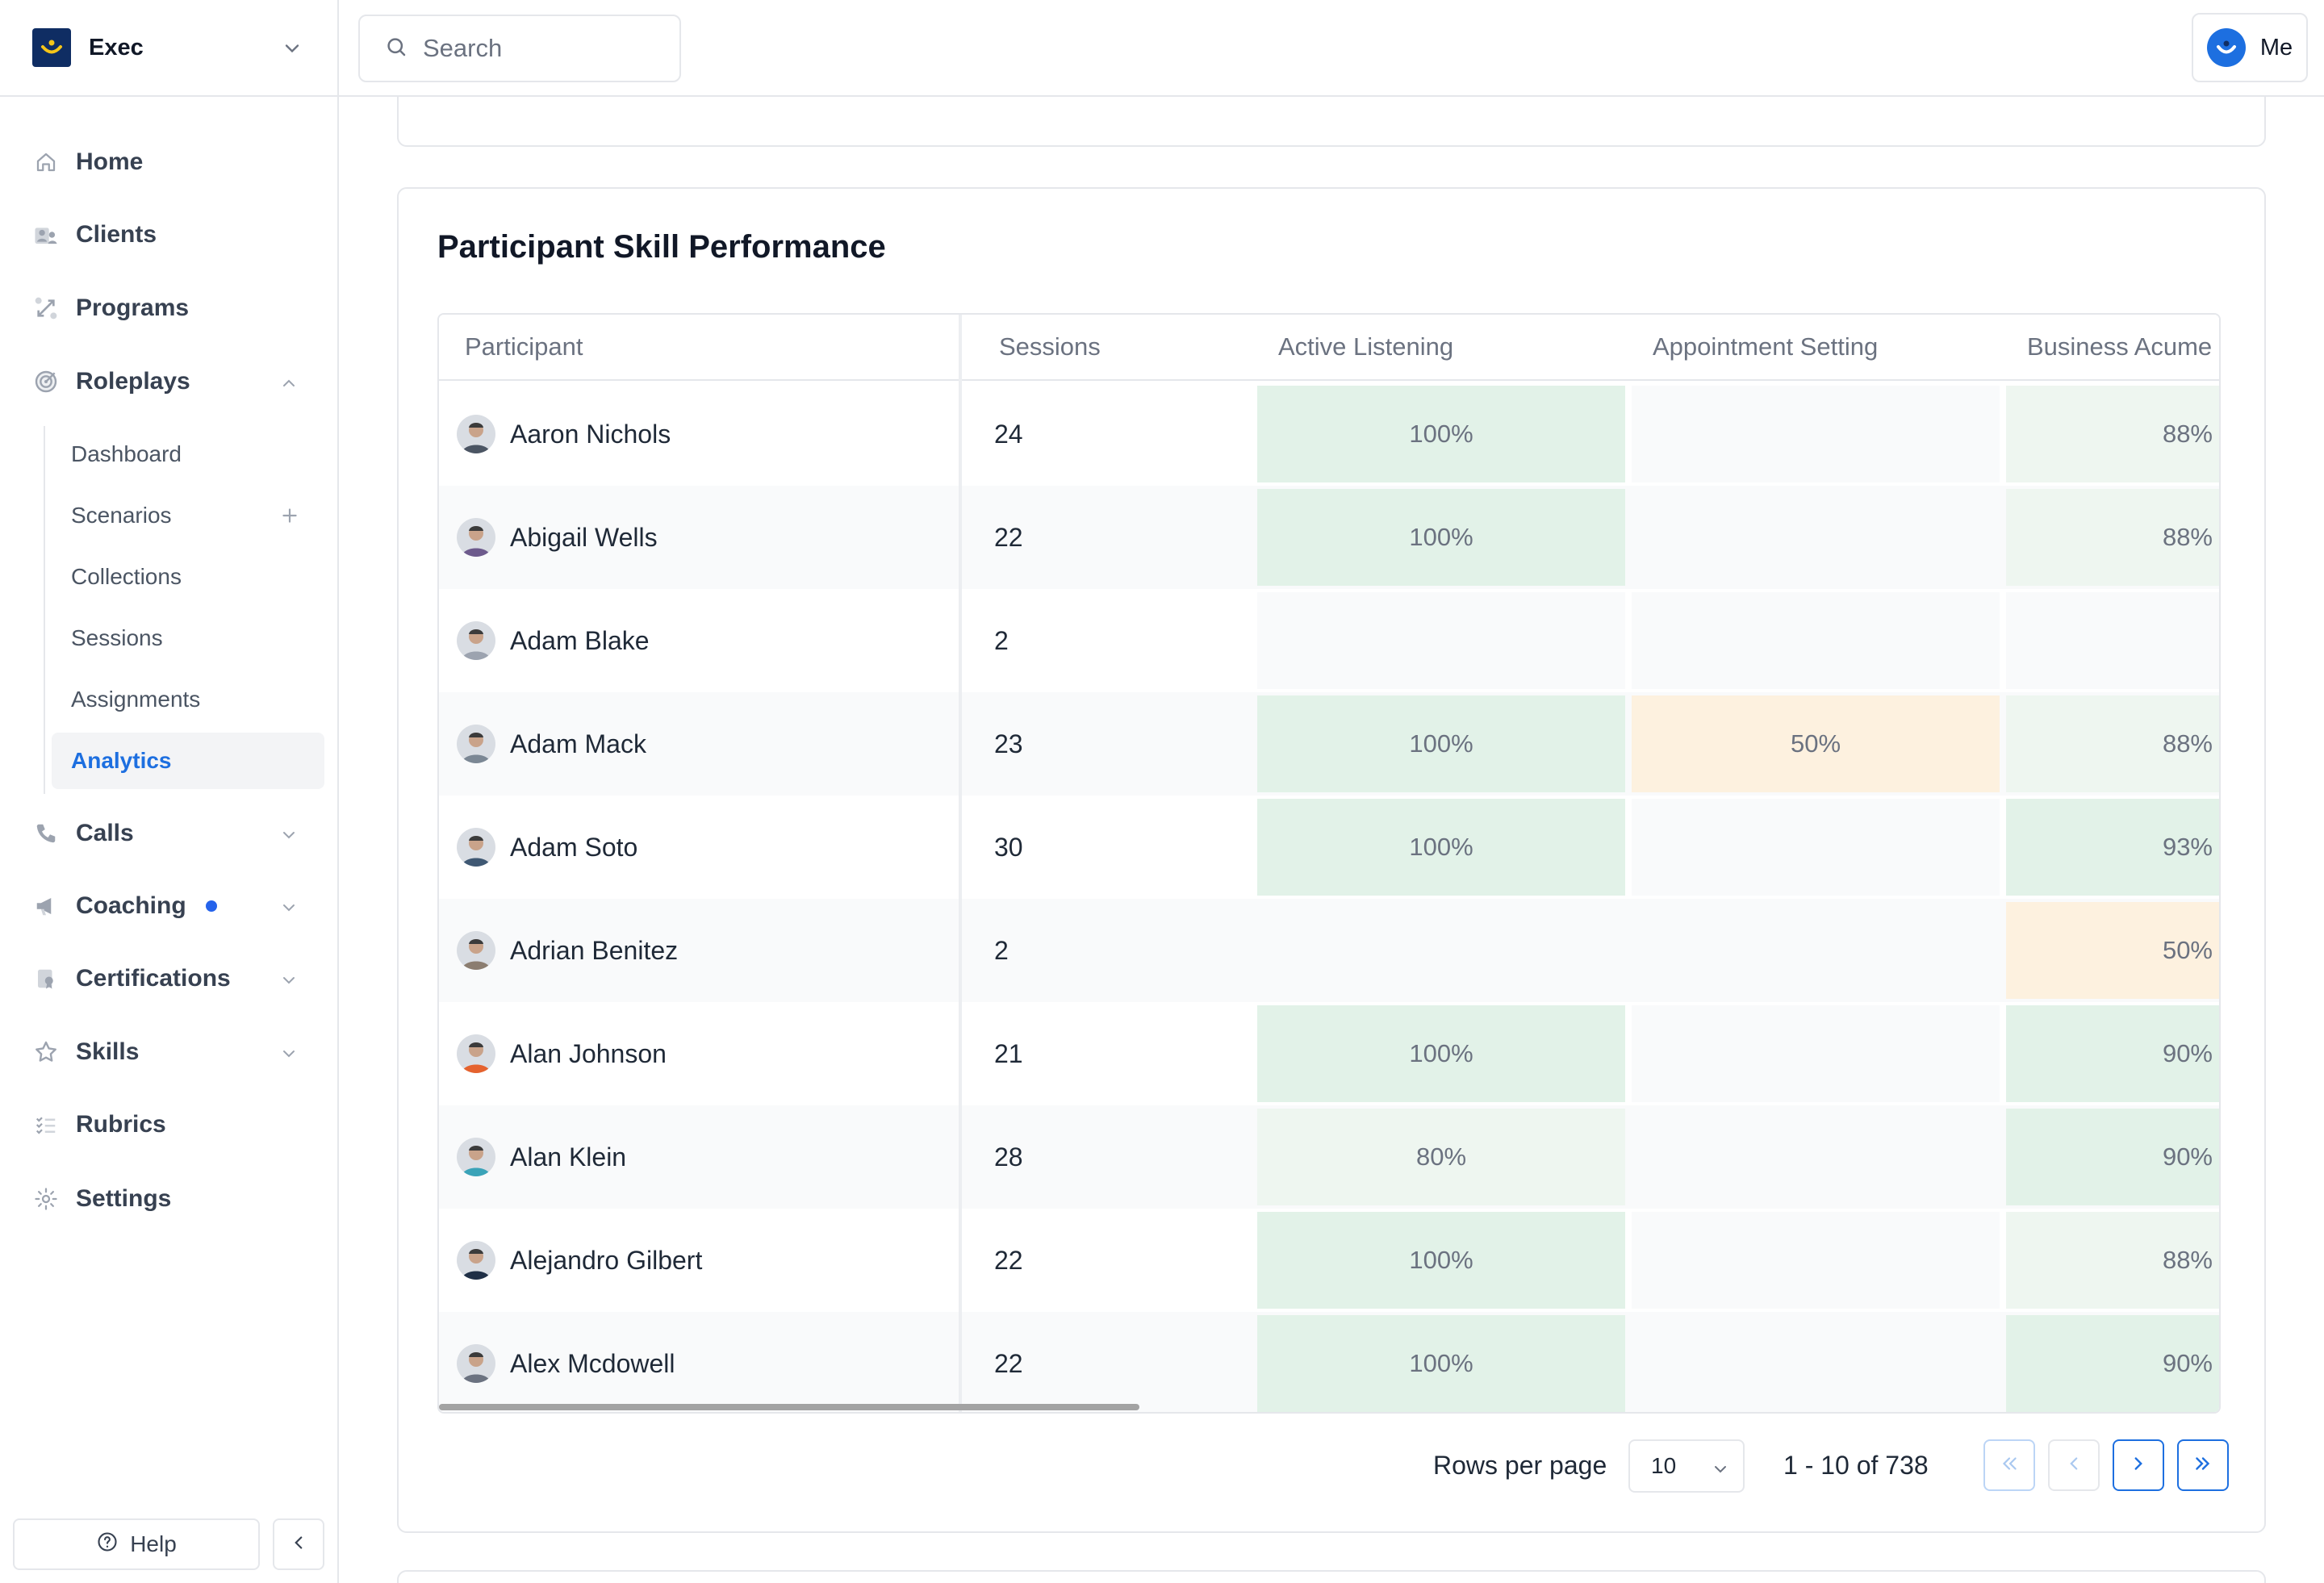  Describe the element at coordinates (699, 1260) in the screenshot. I see `participant-cell: Alejandro Gilbert` at that location.